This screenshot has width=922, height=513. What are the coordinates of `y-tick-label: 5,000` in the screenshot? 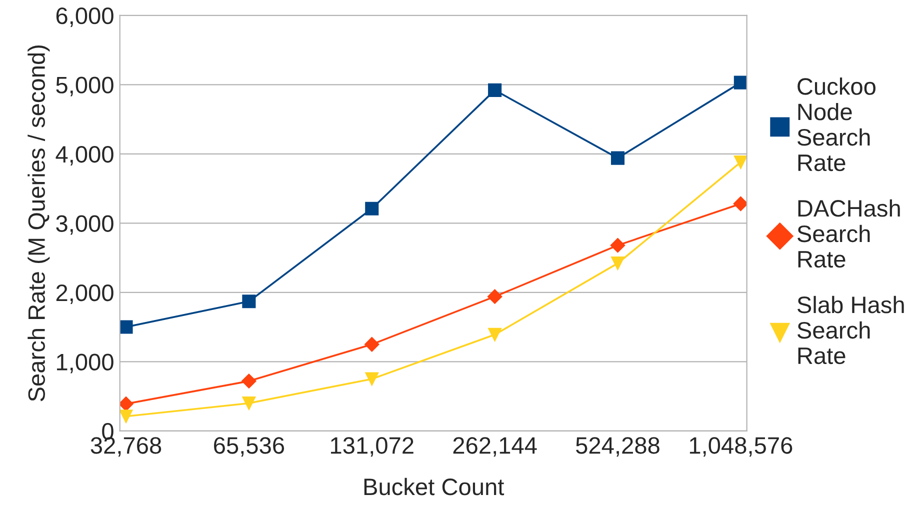 It's located at (85, 86).